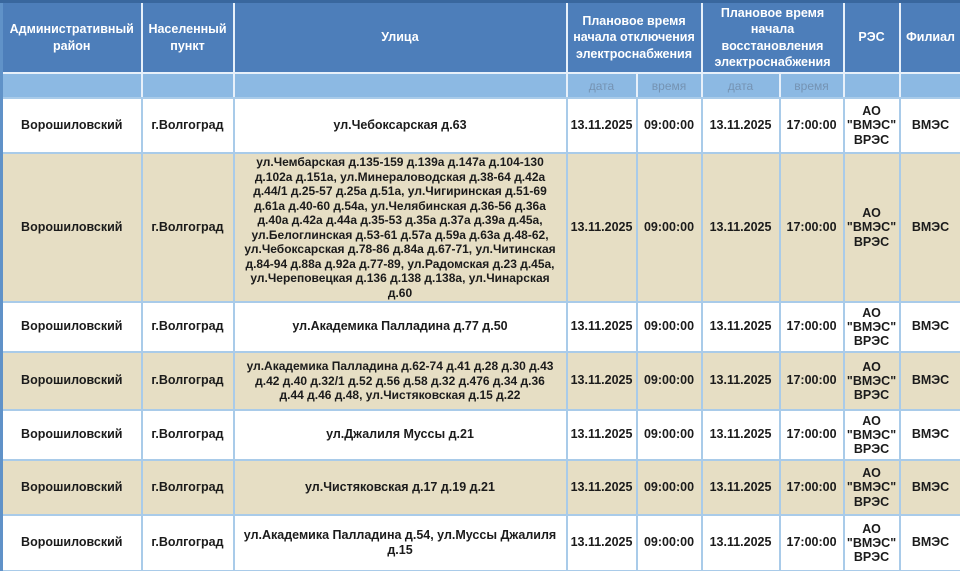  Describe the element at coordinates (929, 37) in the screenshot. I see `col-header-branch: Филиал` at that location.